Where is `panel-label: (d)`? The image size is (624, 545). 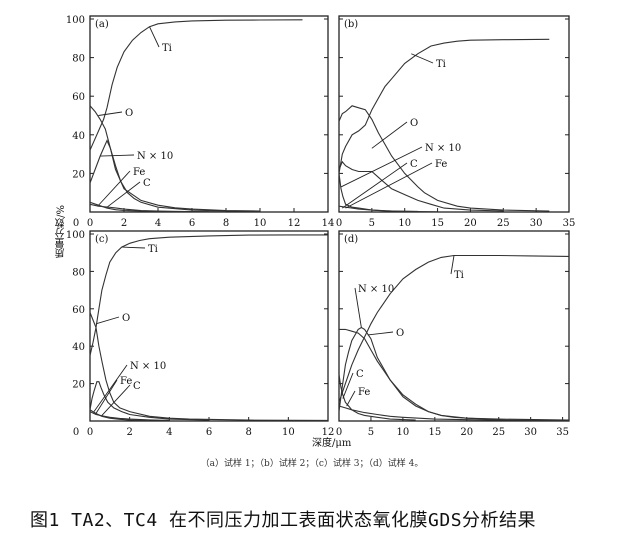 panel-label: (d) is located at coordinates (351, 239).